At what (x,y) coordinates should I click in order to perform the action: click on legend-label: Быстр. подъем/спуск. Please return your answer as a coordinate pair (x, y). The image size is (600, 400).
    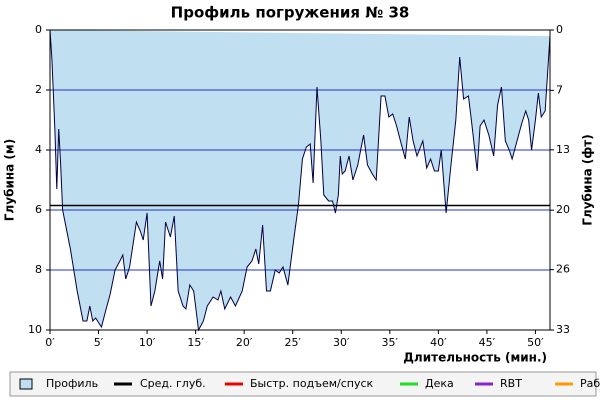
    Looking at the image, I should click on (312, 383).